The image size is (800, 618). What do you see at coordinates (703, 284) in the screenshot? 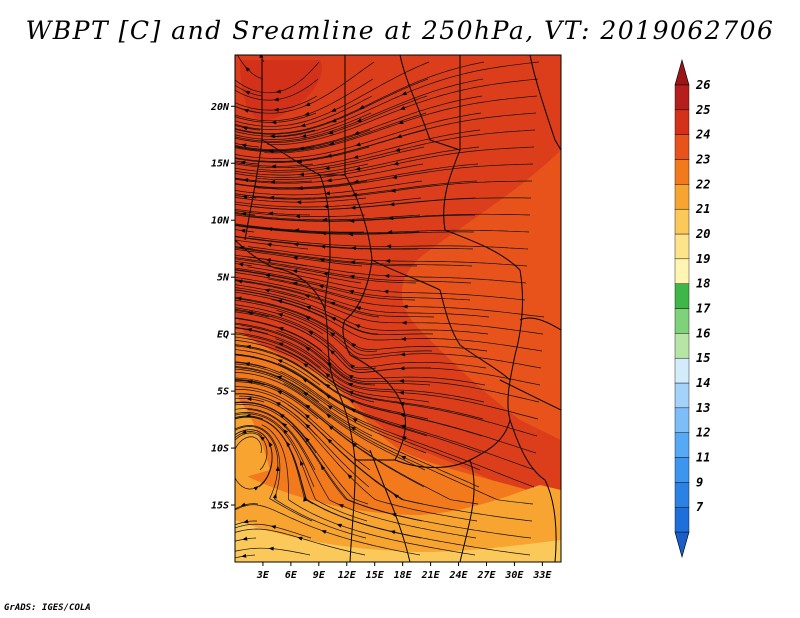
I see `colorbar-label: 18` at bounding box center [703, 284].